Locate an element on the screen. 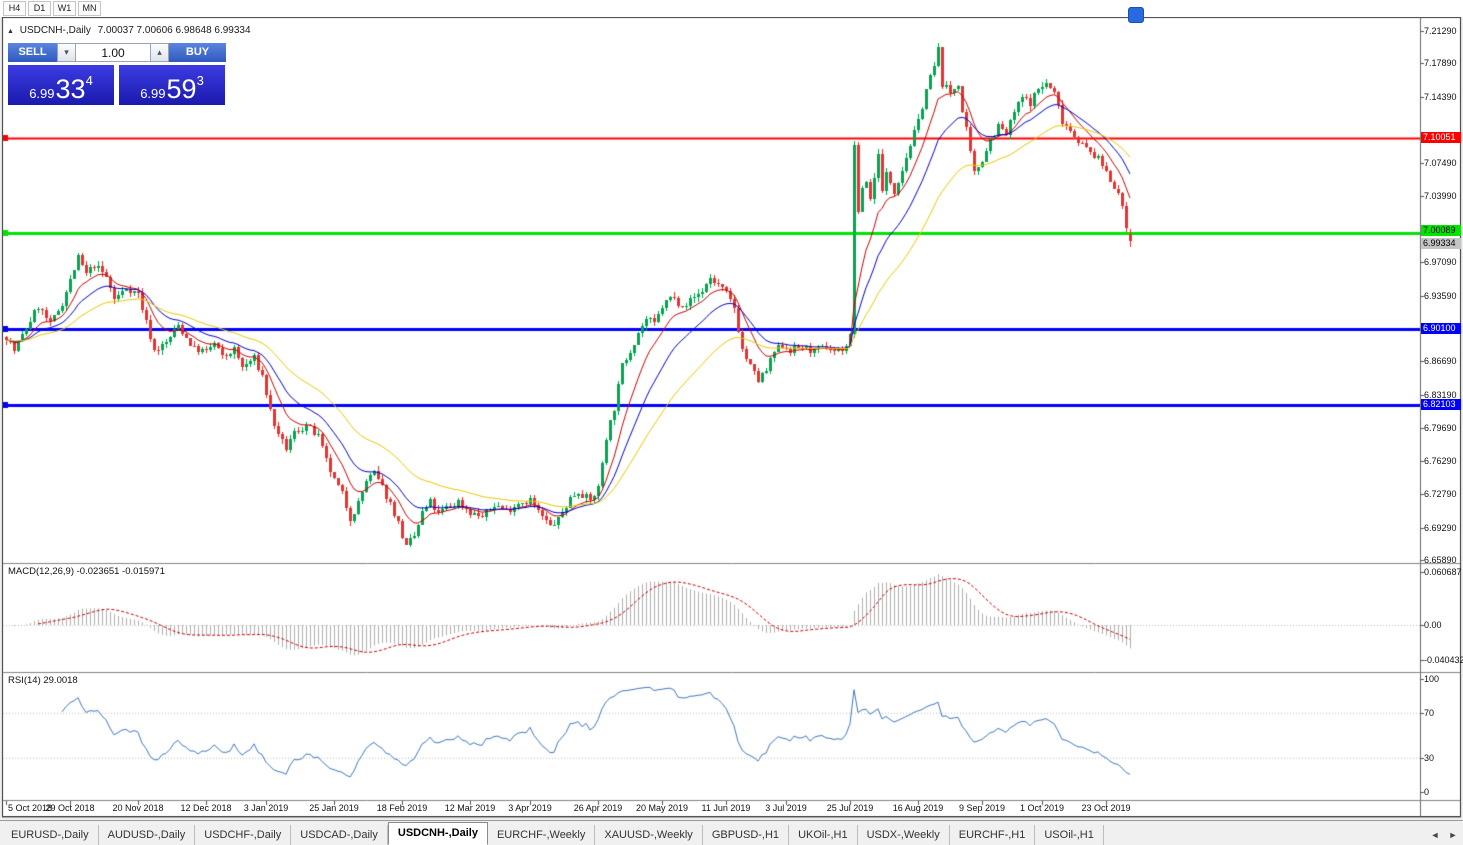  chart-tab-usdcnh-daily: USDCNH-,Daily is located at coordinates (437, 833).